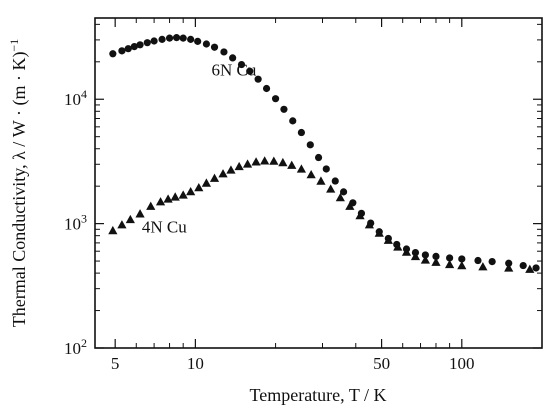 This screenshot has height=411, width=550. Describe the element at coordinates (115, 363) in the screenshot. I see `x-tick-label: 5` at that location.